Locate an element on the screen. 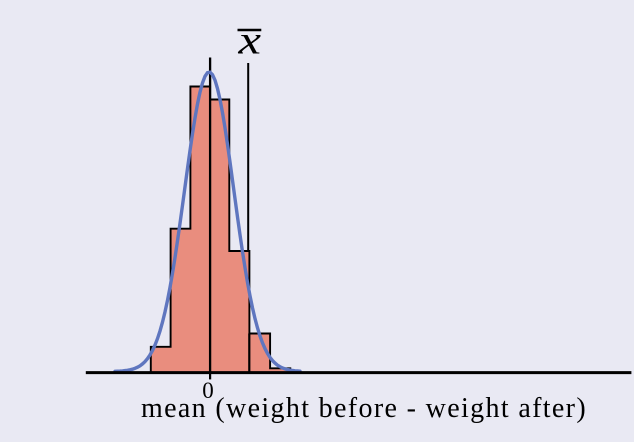 The image size is (634, 442). svg-text:mean (weight before - weight a: mean (weight before - weight after) is located at coordinates (364, 408).